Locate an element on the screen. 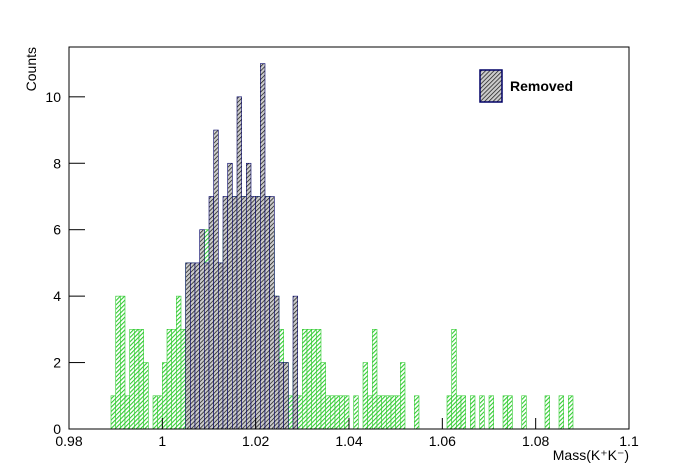  x-tick-label: 1 is located at coordinates (162, 441).